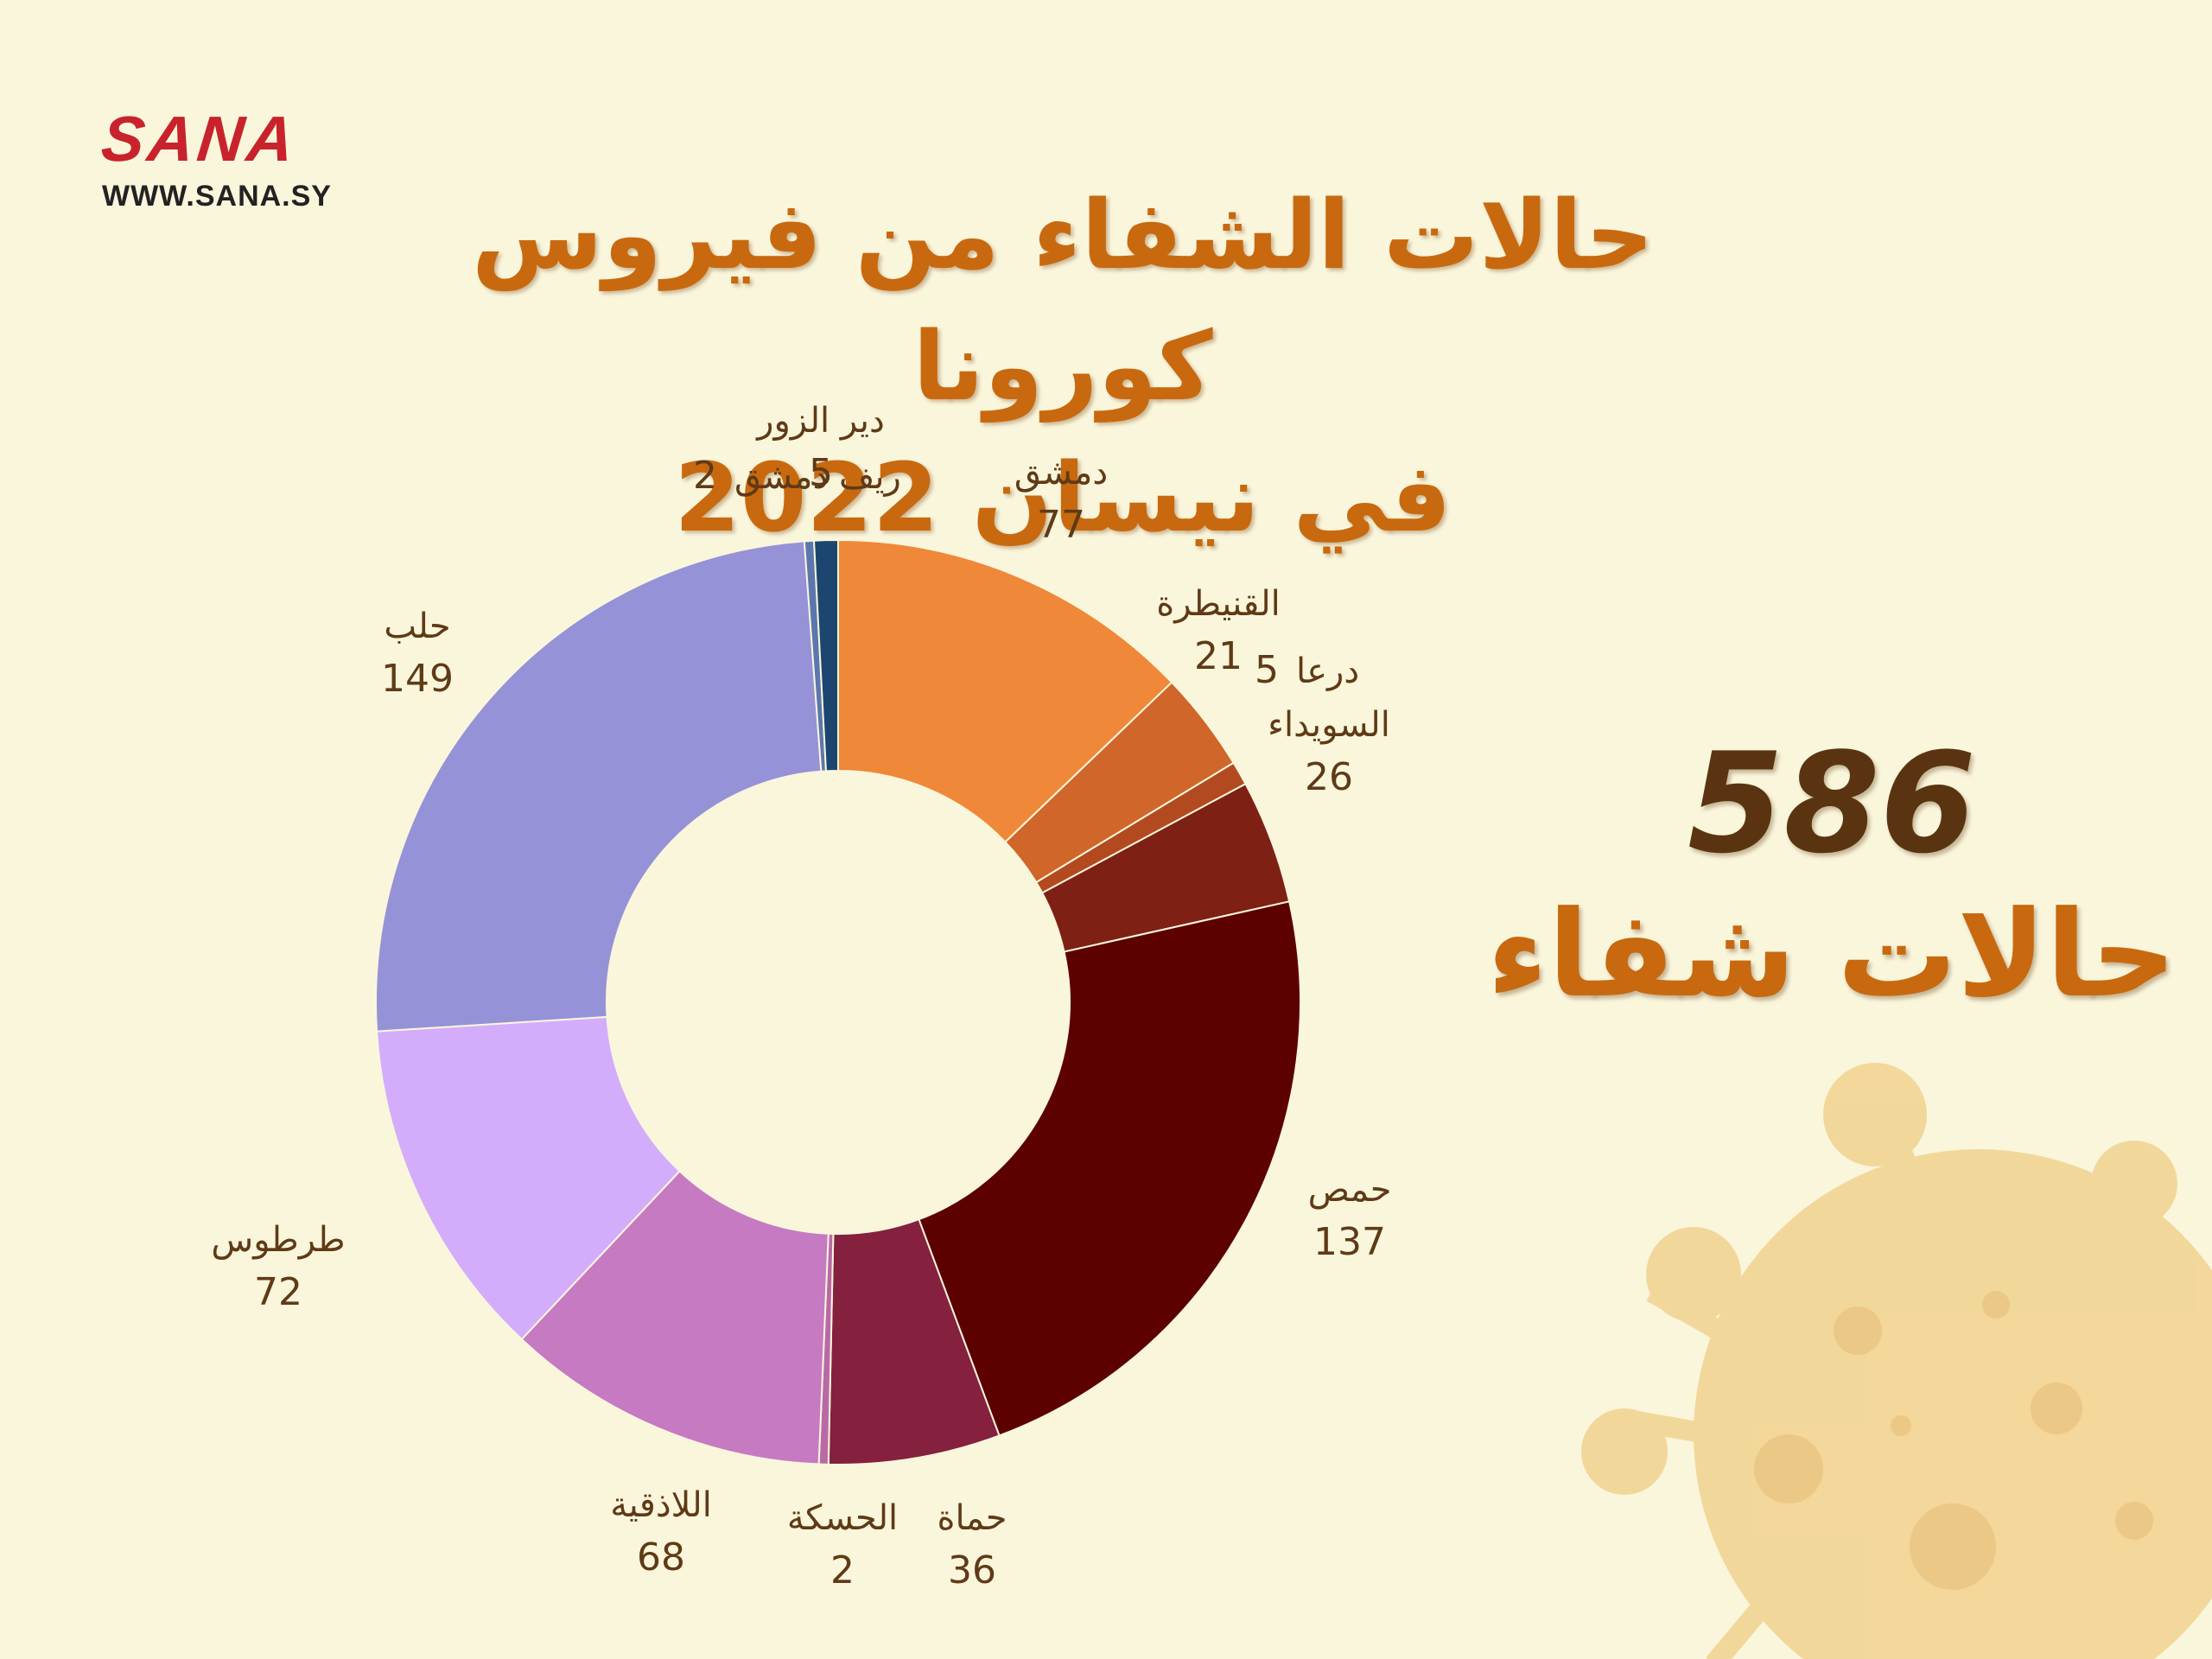  I want to click on slice-label-name: درعا, so click(1327, 671).